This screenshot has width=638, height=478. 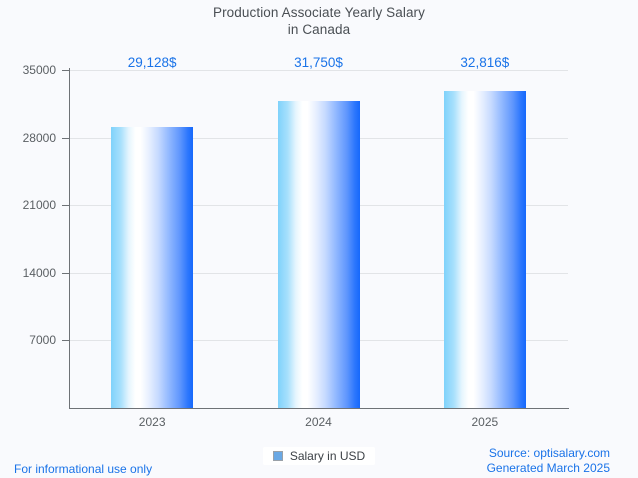 I want to click on disclaimer-text: For informational use only, so click(x=83, y=469).